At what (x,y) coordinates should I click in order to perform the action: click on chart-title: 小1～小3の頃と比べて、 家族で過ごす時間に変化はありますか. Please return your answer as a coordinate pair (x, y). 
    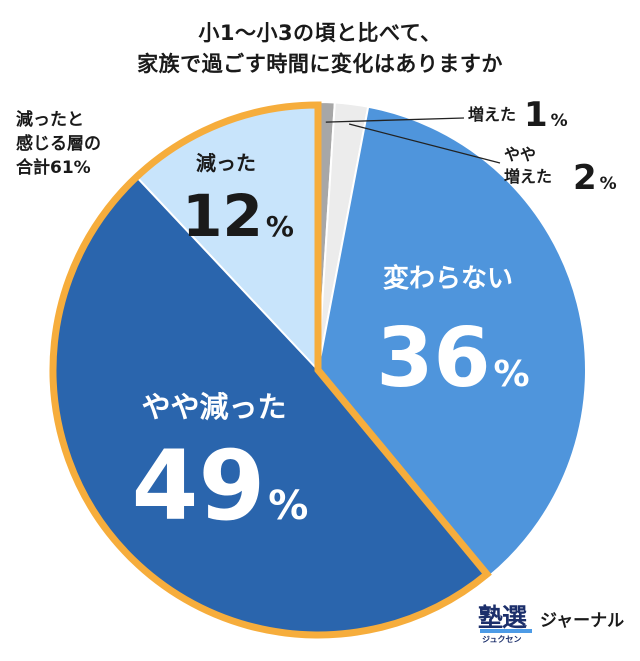
    Looking at the image, I should click on (320, 49).